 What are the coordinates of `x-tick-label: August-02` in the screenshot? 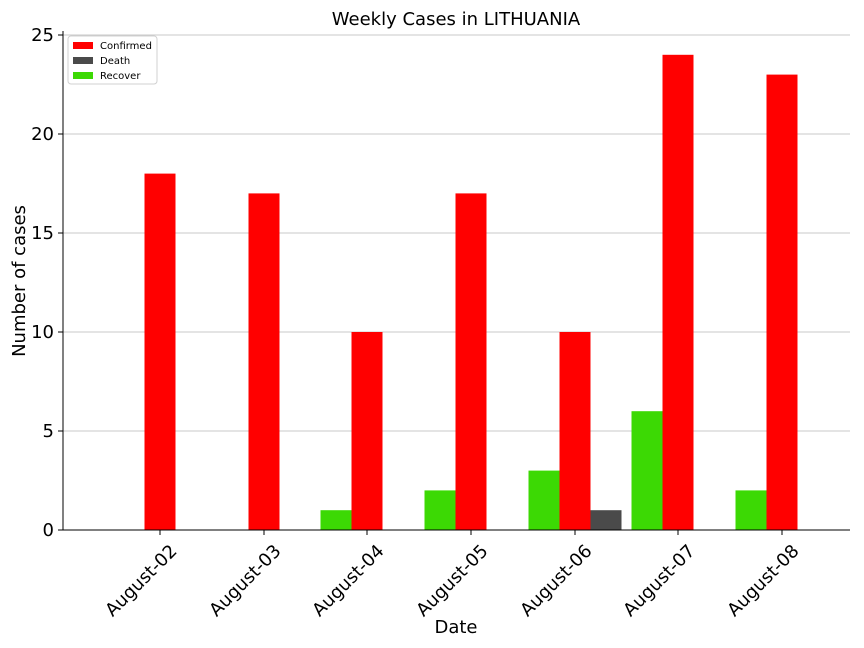 It's located at (141, 581).